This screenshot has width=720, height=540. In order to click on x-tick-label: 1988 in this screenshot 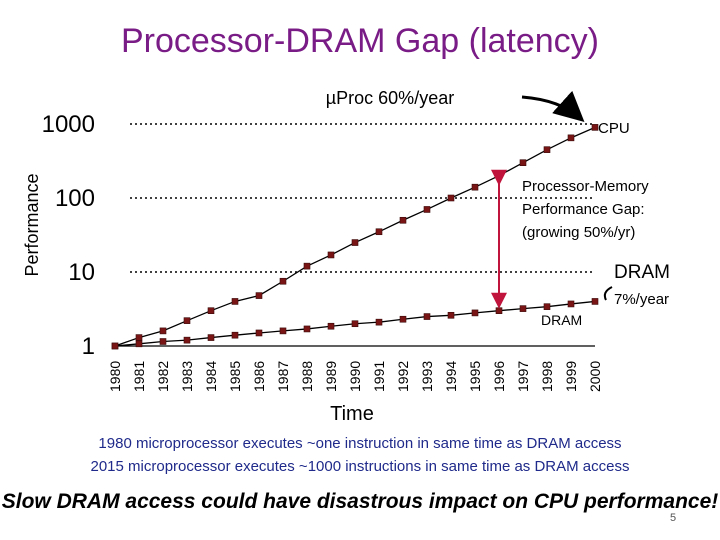, I will do `click(307, 376)`.